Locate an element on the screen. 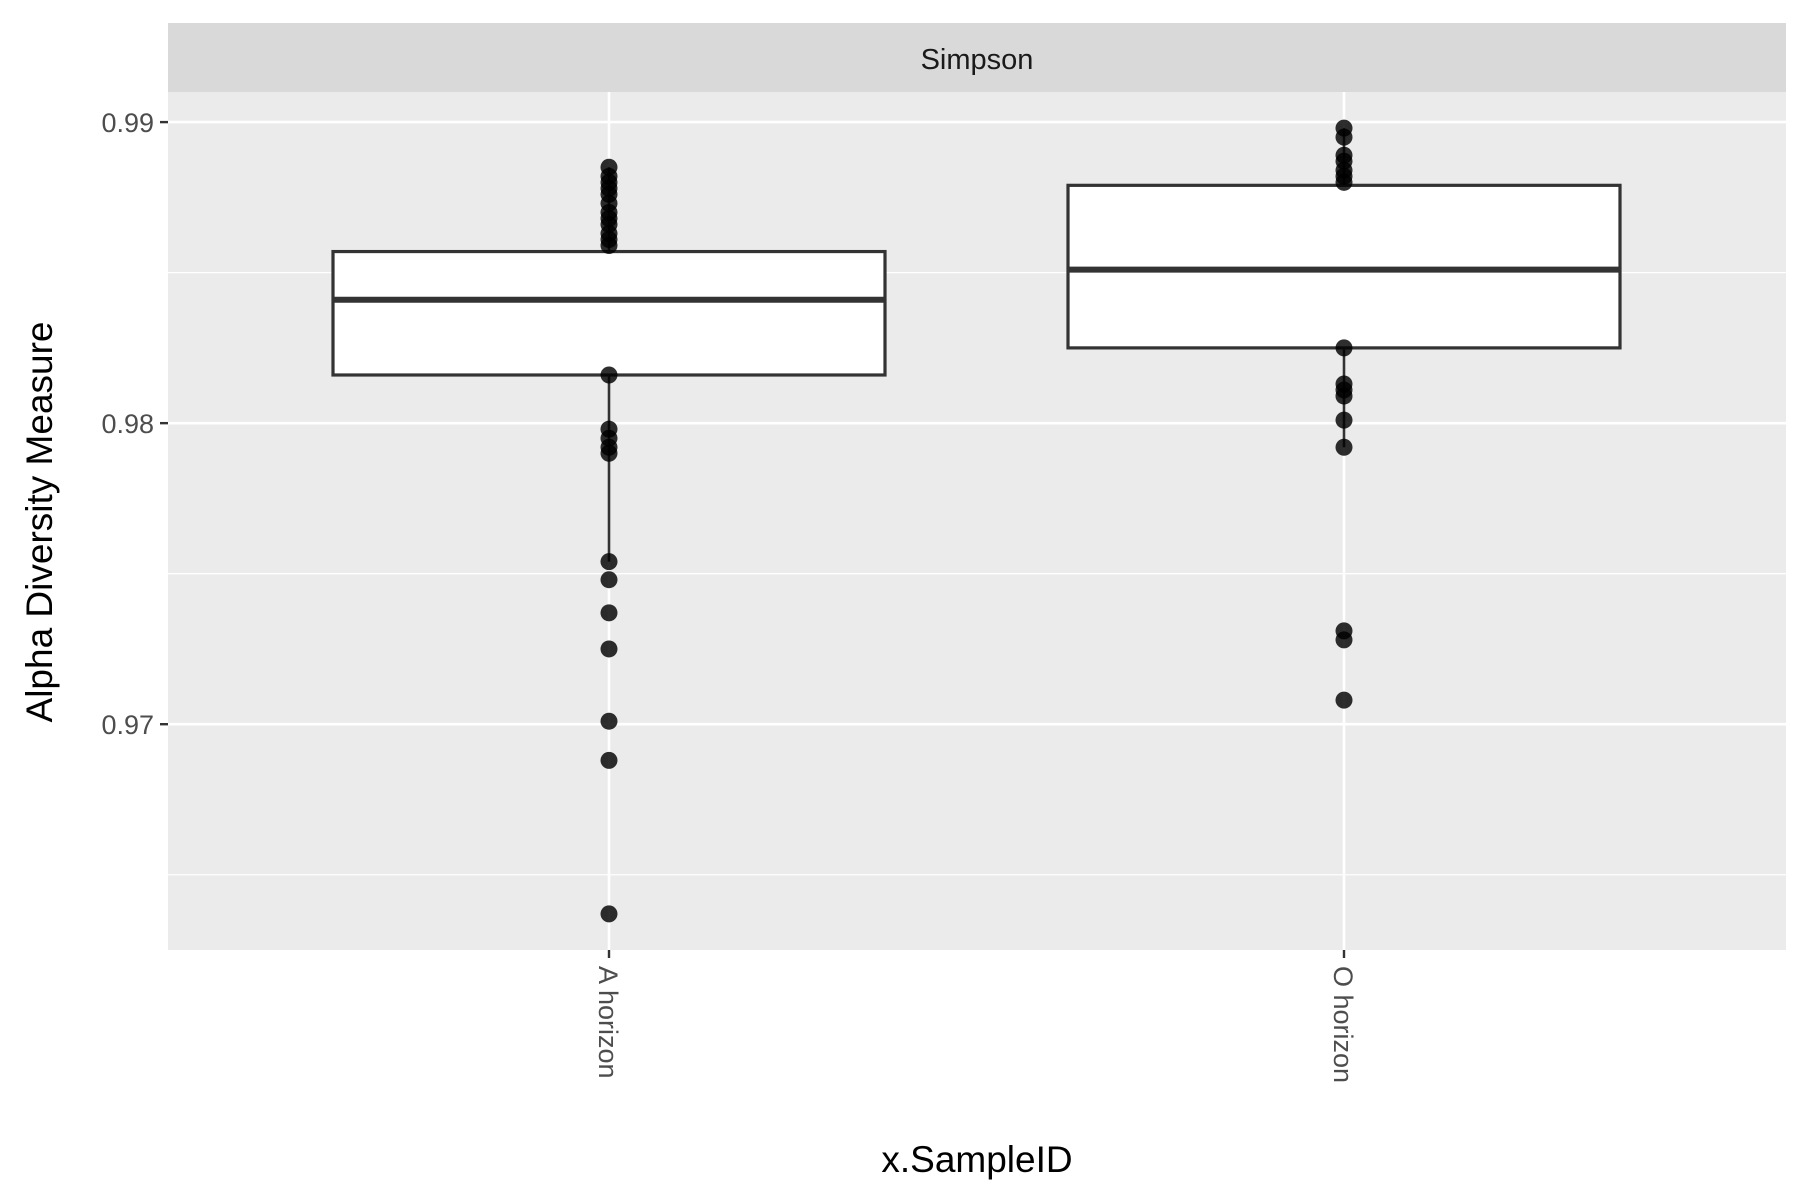  x-tick-label: A horizon is located at coordinates (608, 1022).